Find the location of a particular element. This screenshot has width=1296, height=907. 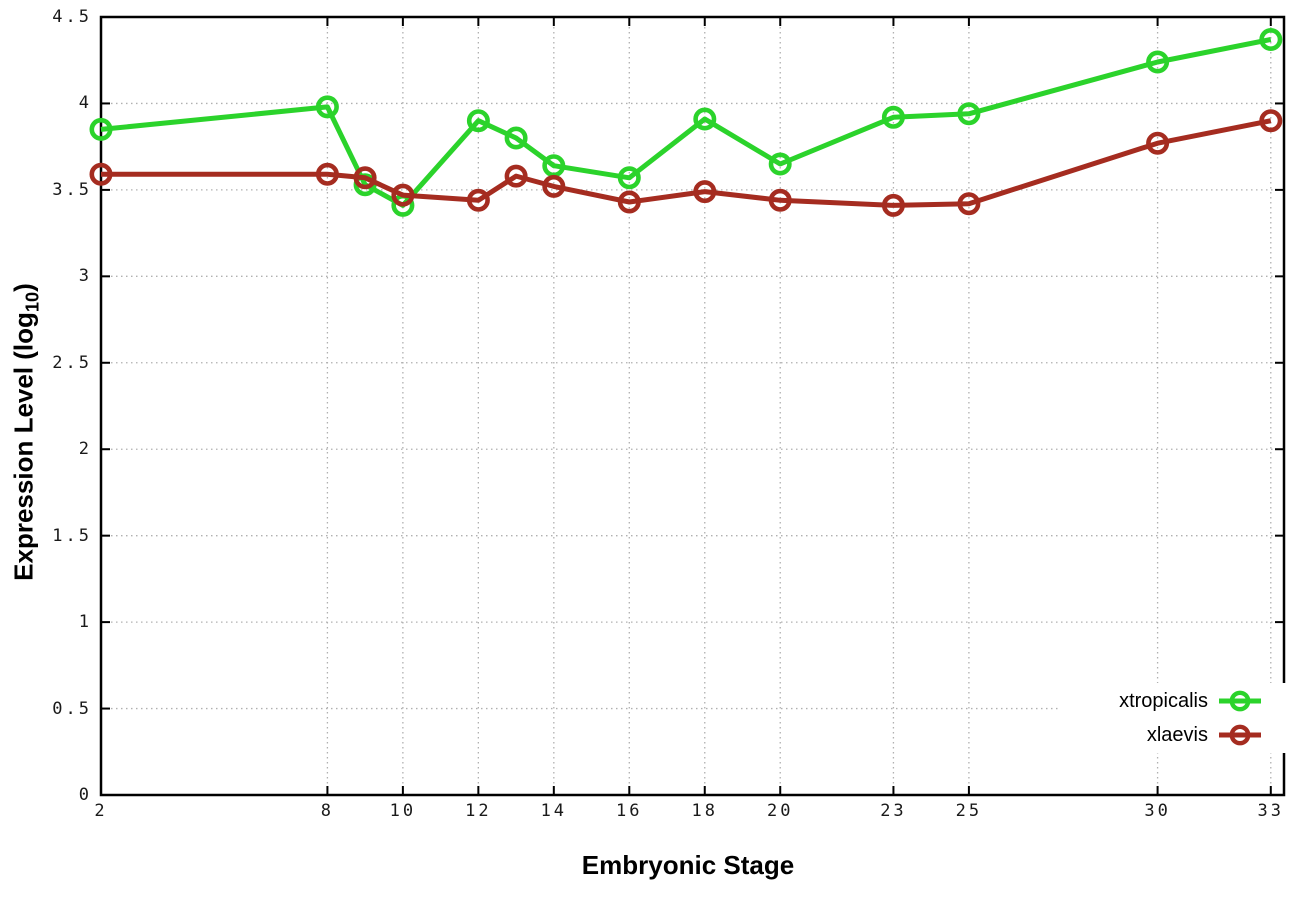

x-tick-label-33: 33 is located at coordinates (1271, 811).